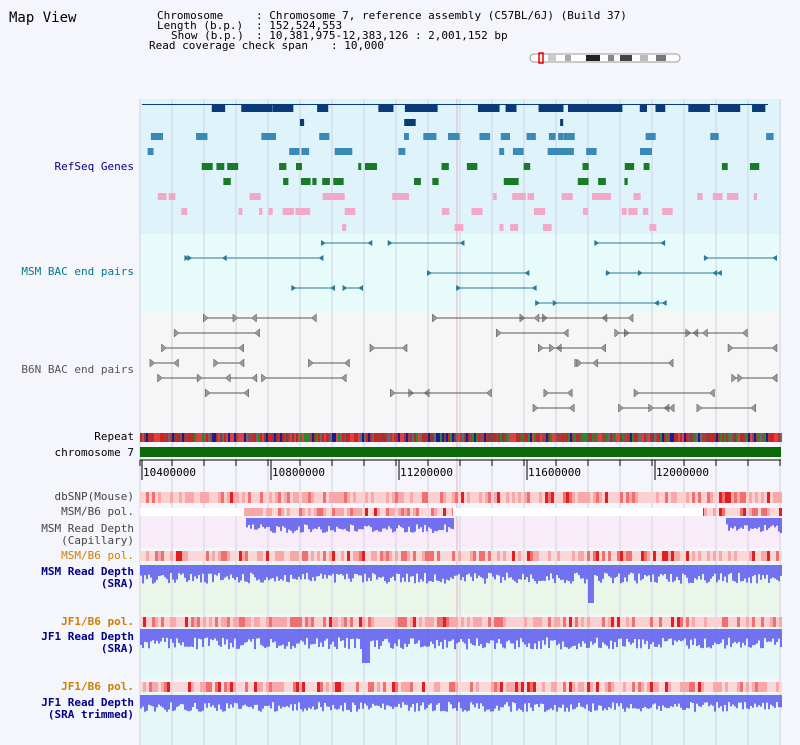 The image size is (800, 745). Describe the element at coordinates (87, 534) in the screenshot. I see `track-label-msm-read-depth-capillary: MSM Read Depth (Capillary)` at that location.